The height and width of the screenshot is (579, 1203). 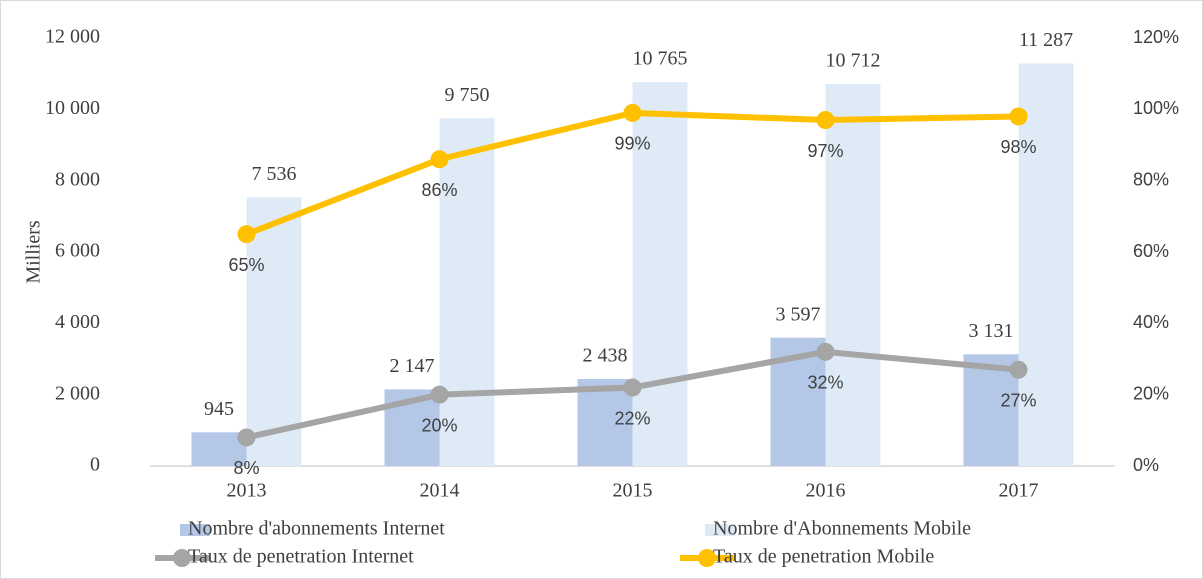 I want to click on data-label: 32%, so click(x=825, y=383).